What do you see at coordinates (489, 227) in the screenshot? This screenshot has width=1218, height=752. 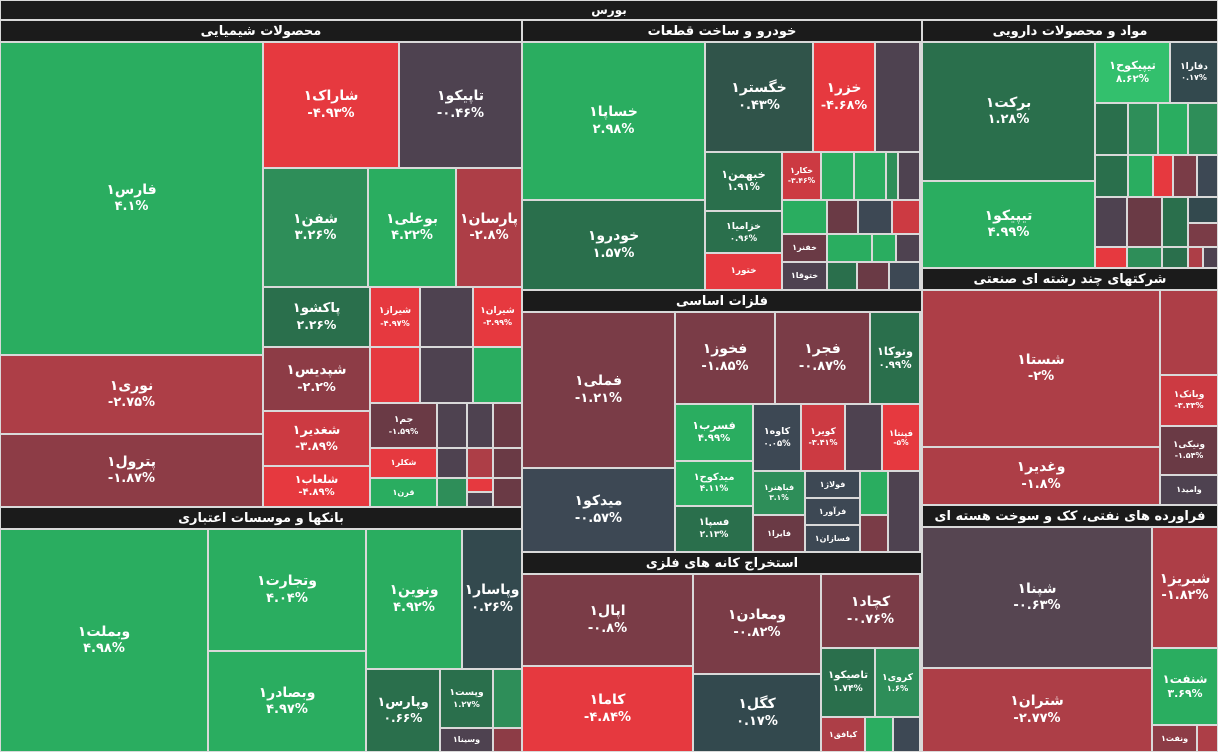 I see `stock-tile-پارسان۱: پارسان۱ -۲.۸%` at bounding box center [489, 227].